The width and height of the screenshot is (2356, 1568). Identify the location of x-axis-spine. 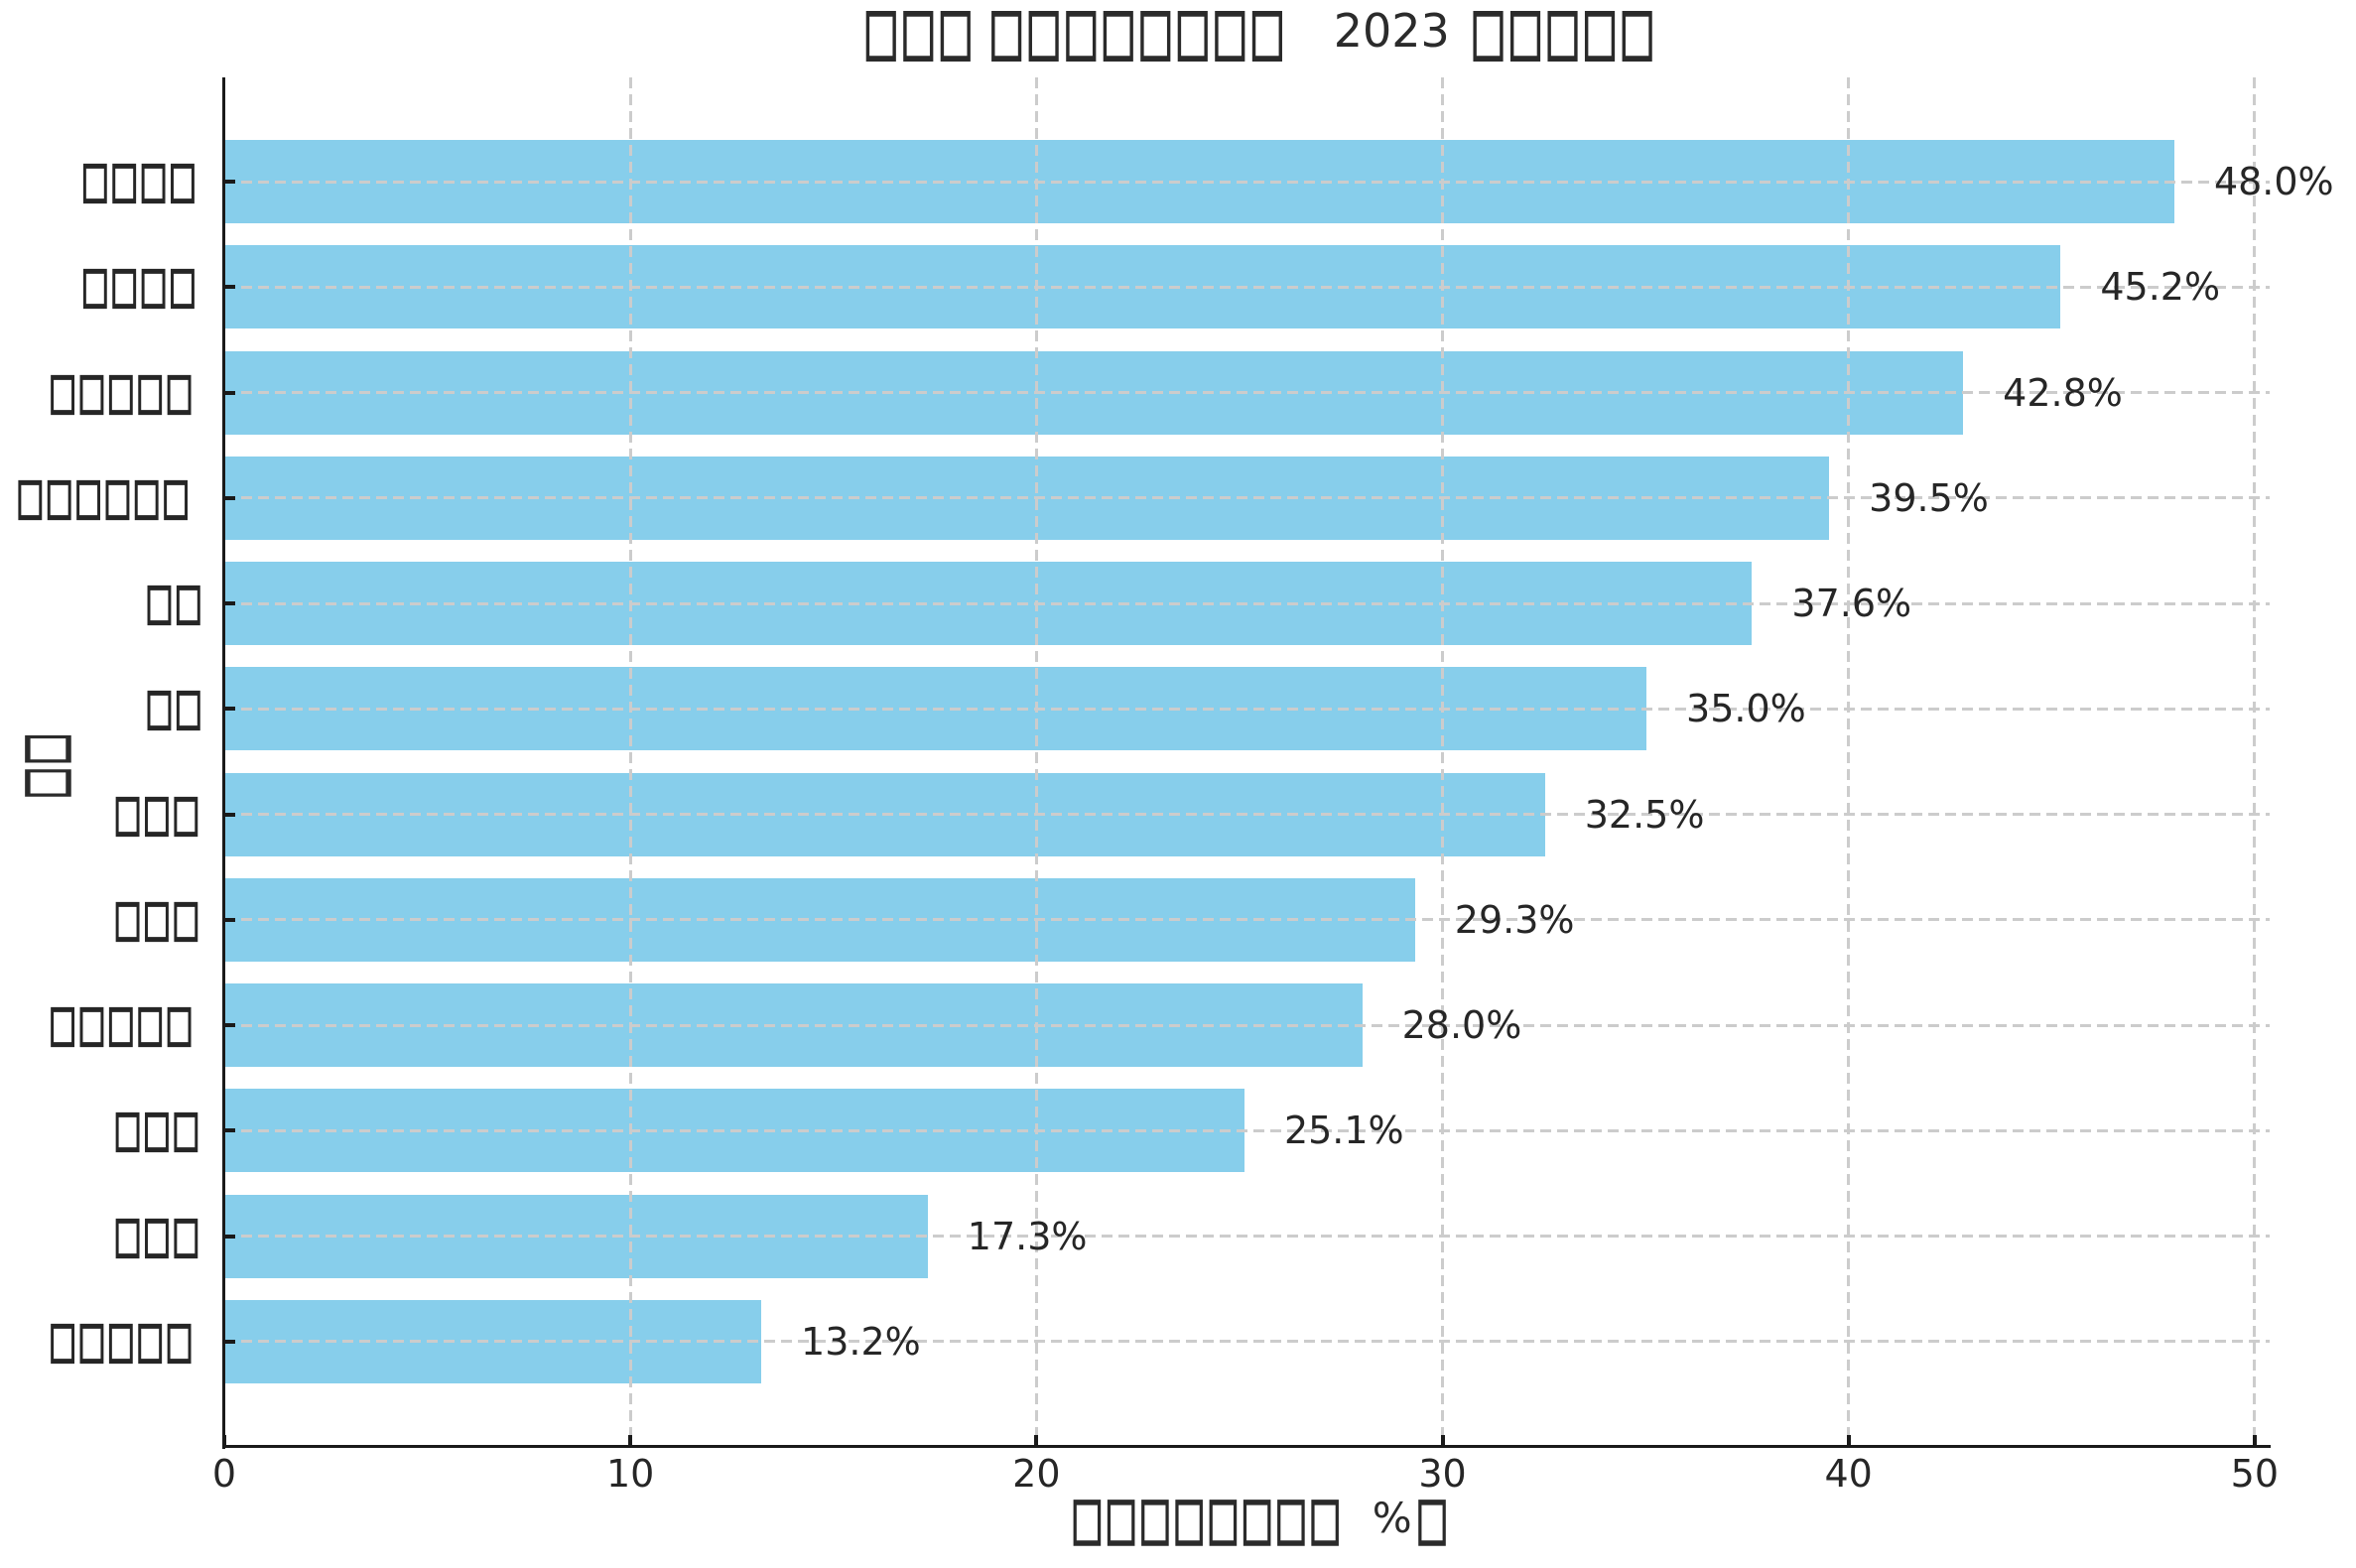
(1247, 1446).